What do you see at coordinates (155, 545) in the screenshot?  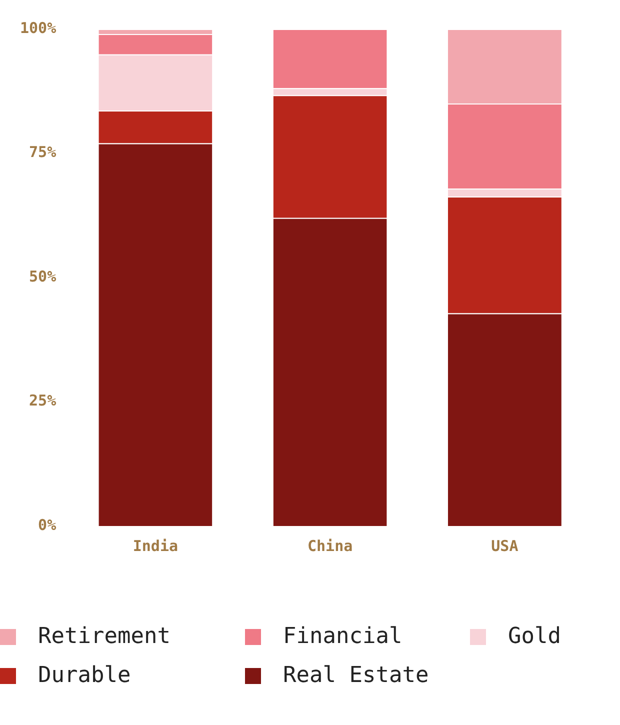 I see `x-tick-label: India` at bounding box center [155, 545].